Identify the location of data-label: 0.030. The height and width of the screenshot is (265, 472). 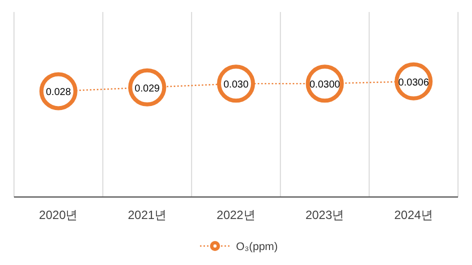
(236, 85).